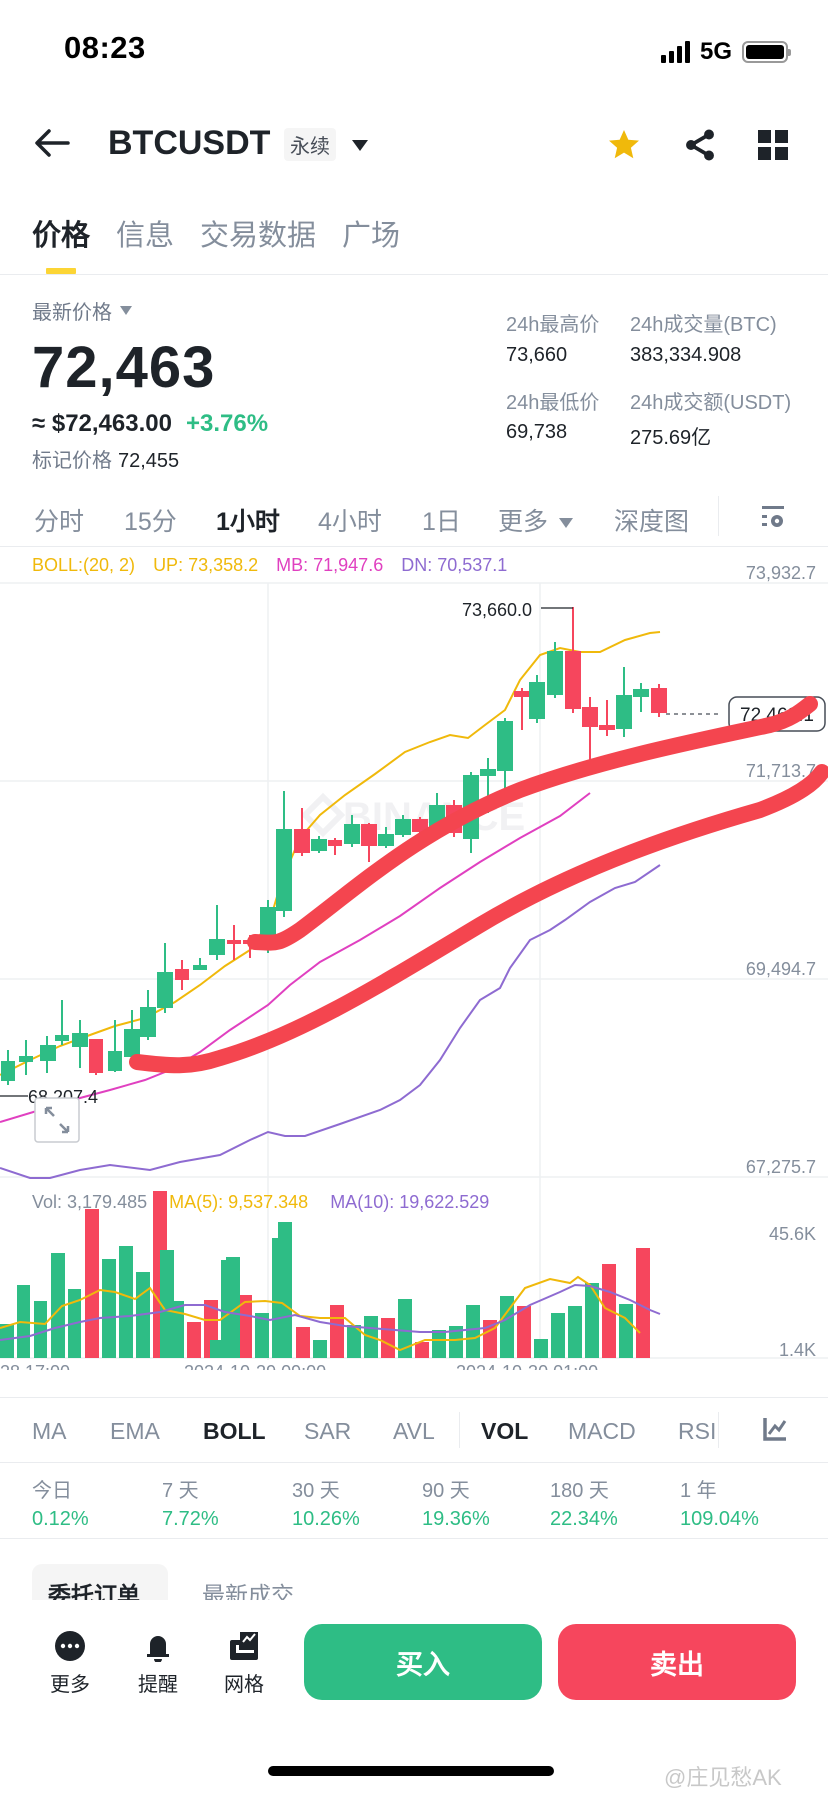  What do you see at coordinates (124, 367) in the screenshot?
I see `last-price: 72,463` at bounding box center [124, 367].